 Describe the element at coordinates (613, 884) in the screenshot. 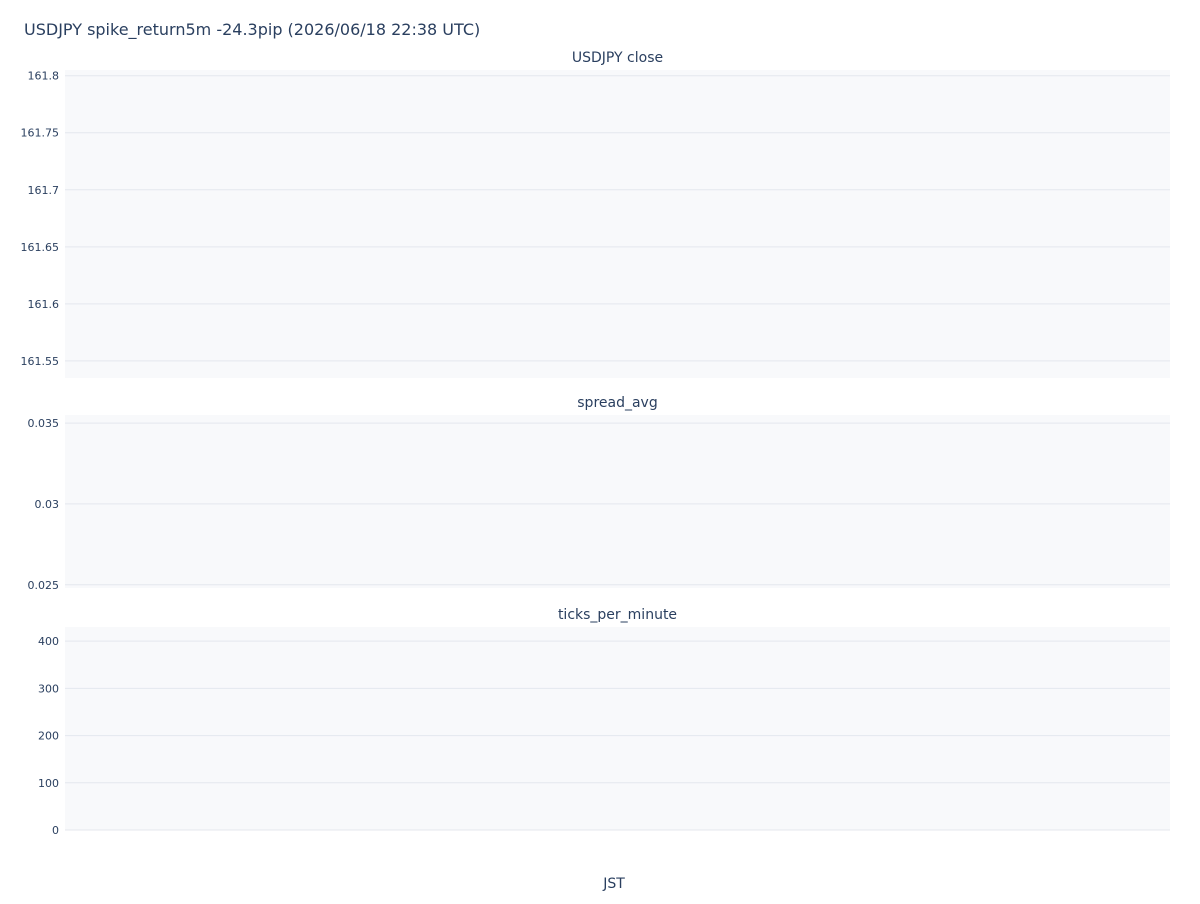

I see `x-axis-label: JST` at that location.